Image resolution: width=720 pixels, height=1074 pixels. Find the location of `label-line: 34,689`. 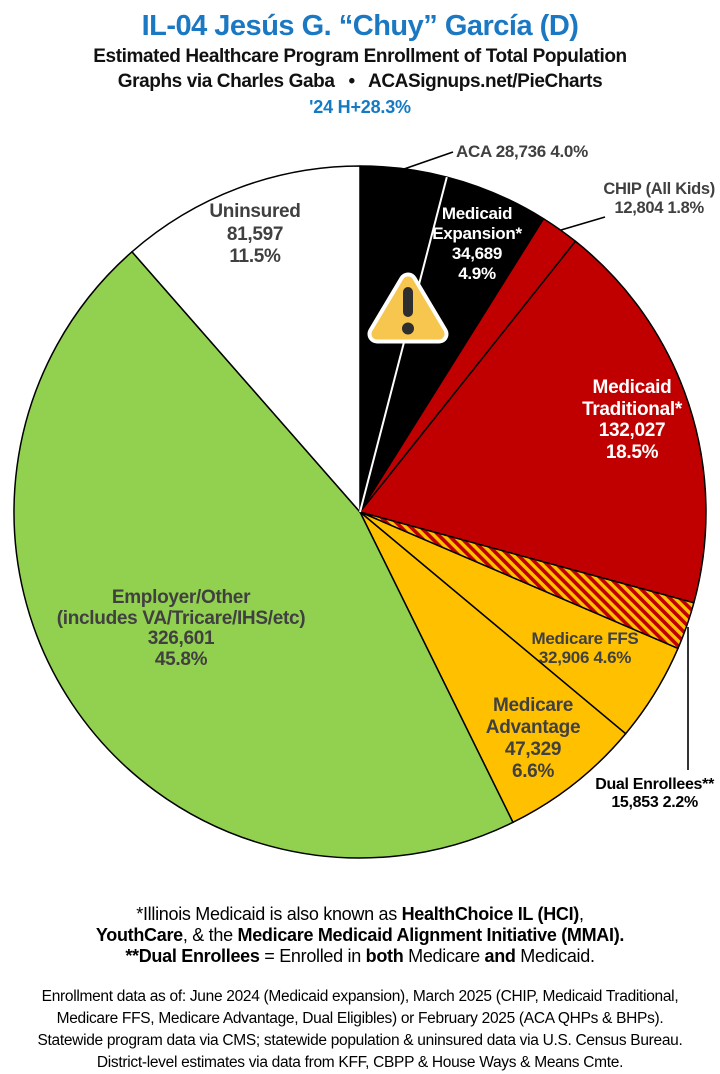

label-line: 34,689 is located at coordinates (477, 253).